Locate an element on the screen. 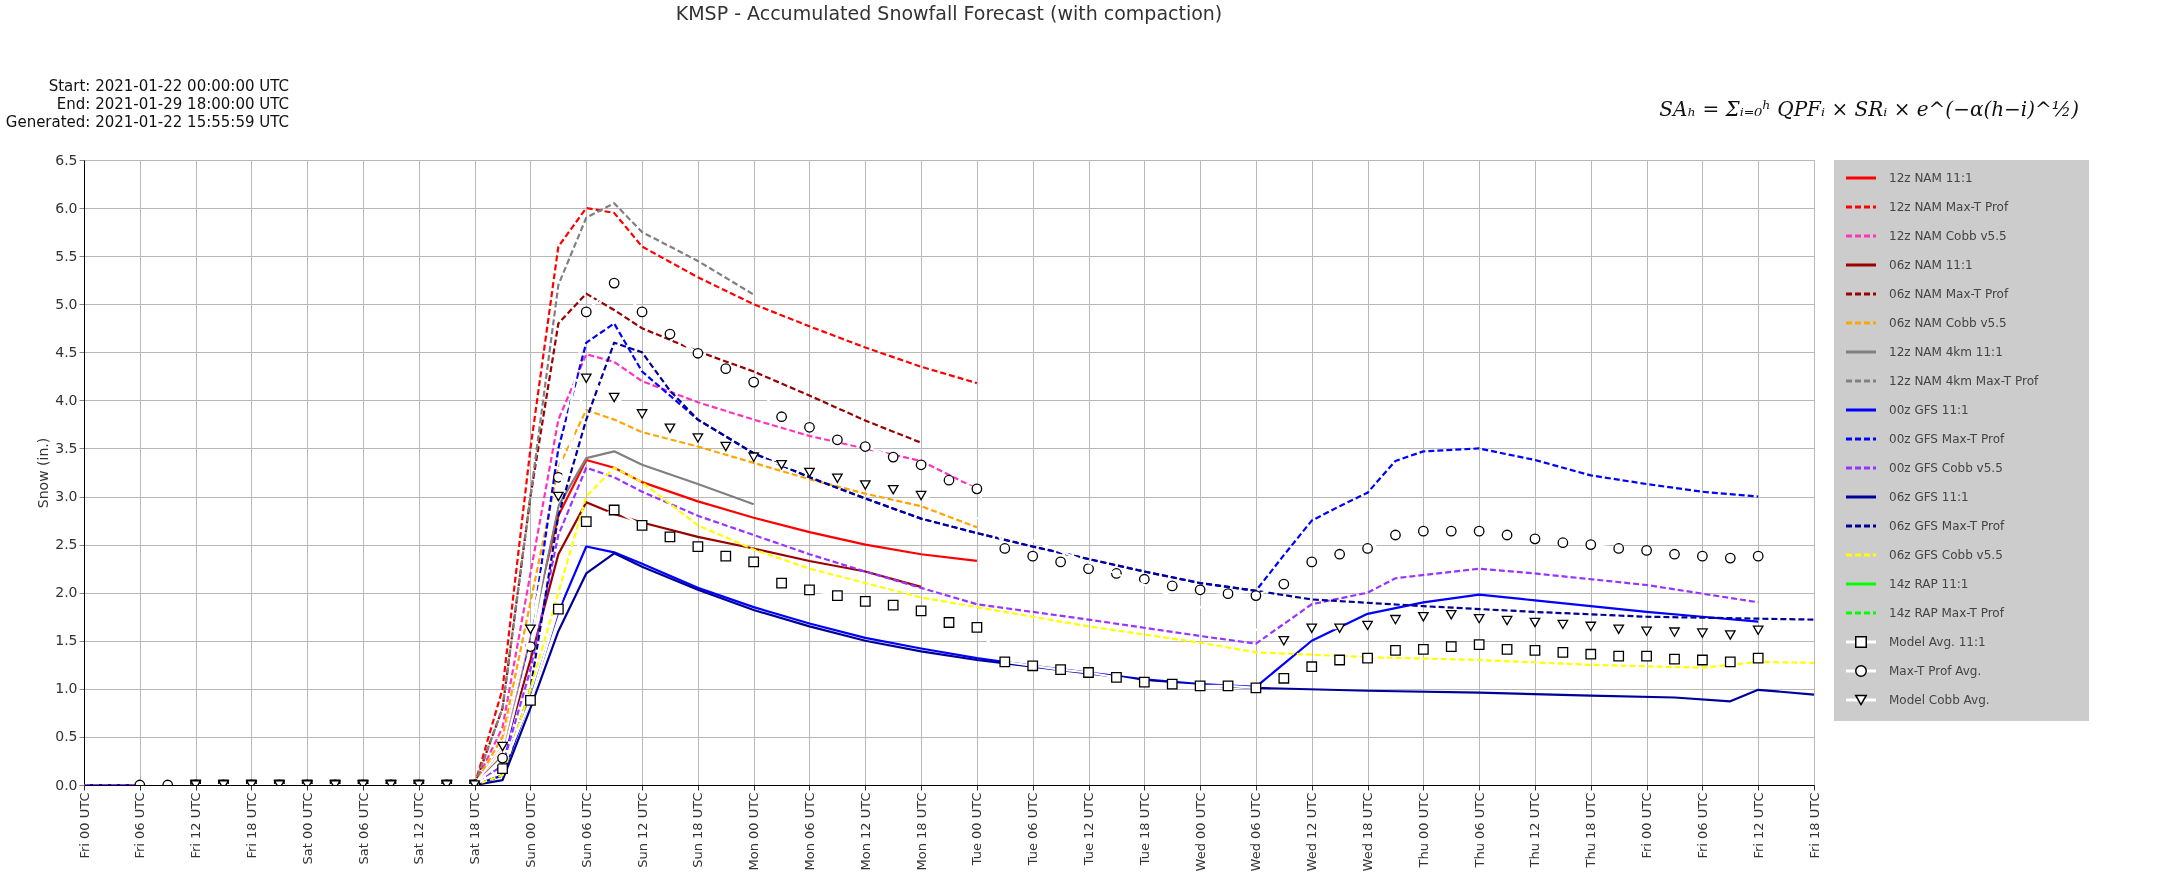  x-tick-label: Wed 00 UTC is located at coordinates (1200, 832).